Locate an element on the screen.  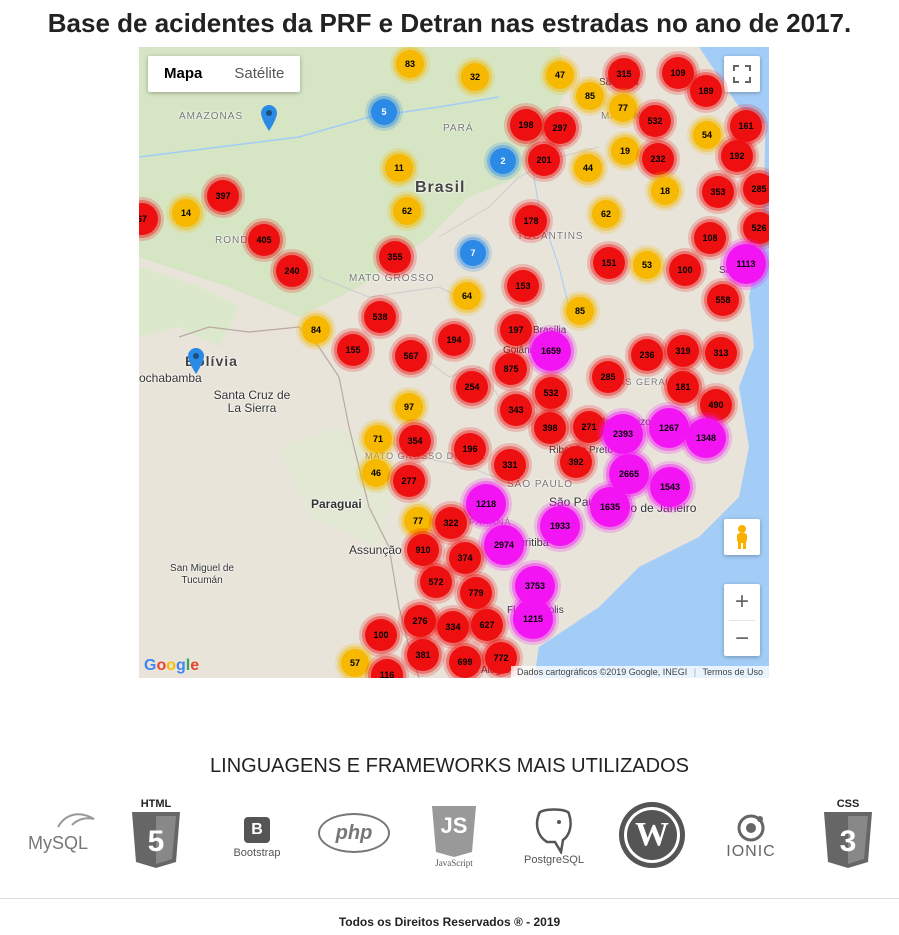
cluster-marker: 2 is located at coordinates (503, 161).